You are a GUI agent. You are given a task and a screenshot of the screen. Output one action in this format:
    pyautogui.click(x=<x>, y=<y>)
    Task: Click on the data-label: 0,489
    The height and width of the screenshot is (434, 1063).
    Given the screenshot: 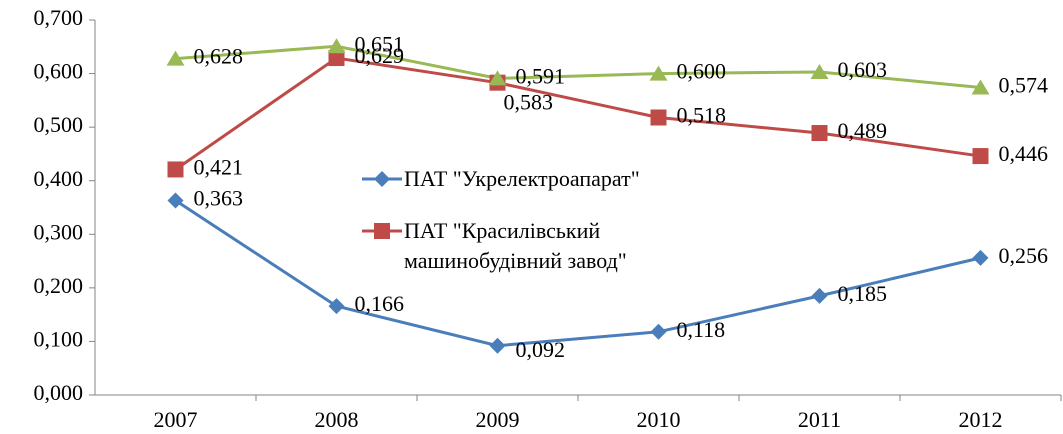 What is the action you would take?
    pyautogui.click(x=863, y=130)
    